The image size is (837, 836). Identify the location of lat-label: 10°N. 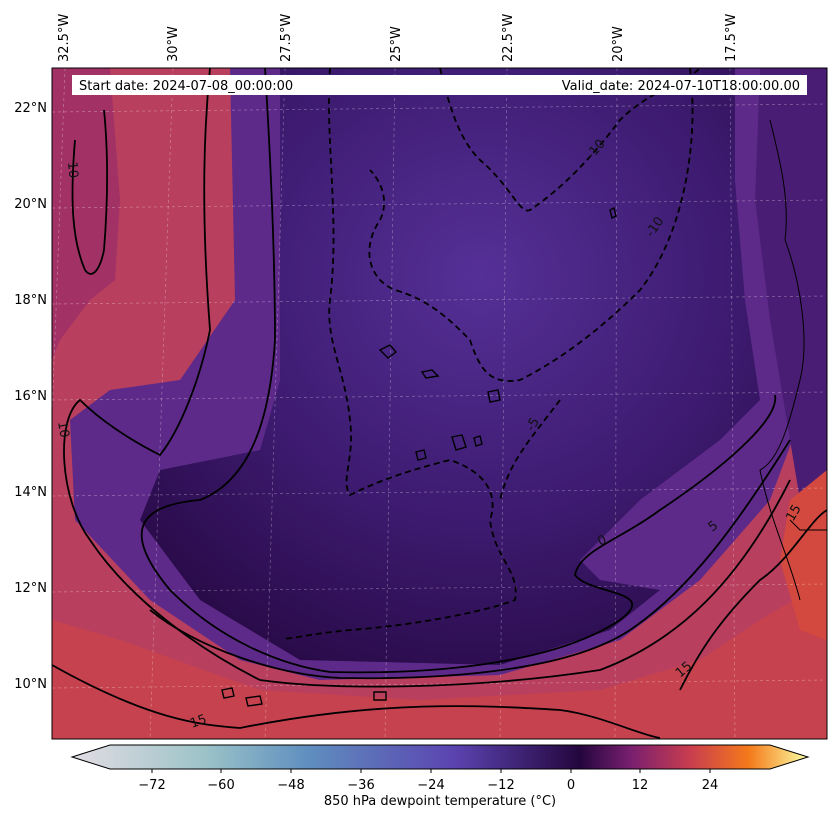
(30, 684).